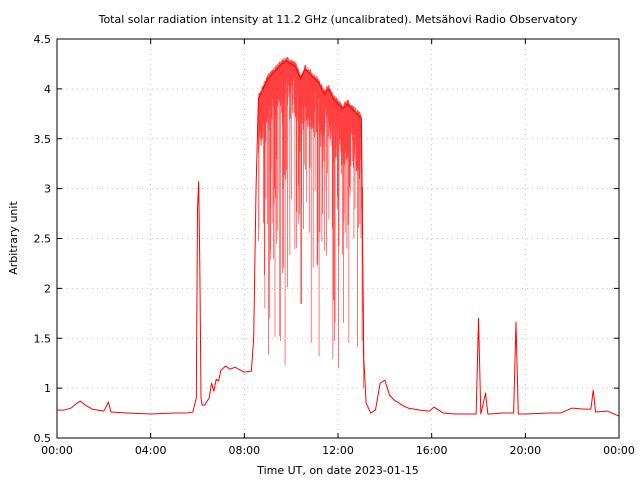  What do you see at coordinates (525, 450) in the screenshot?
I see `x-tick-label: 20:00` at bounding box center [525, 450].